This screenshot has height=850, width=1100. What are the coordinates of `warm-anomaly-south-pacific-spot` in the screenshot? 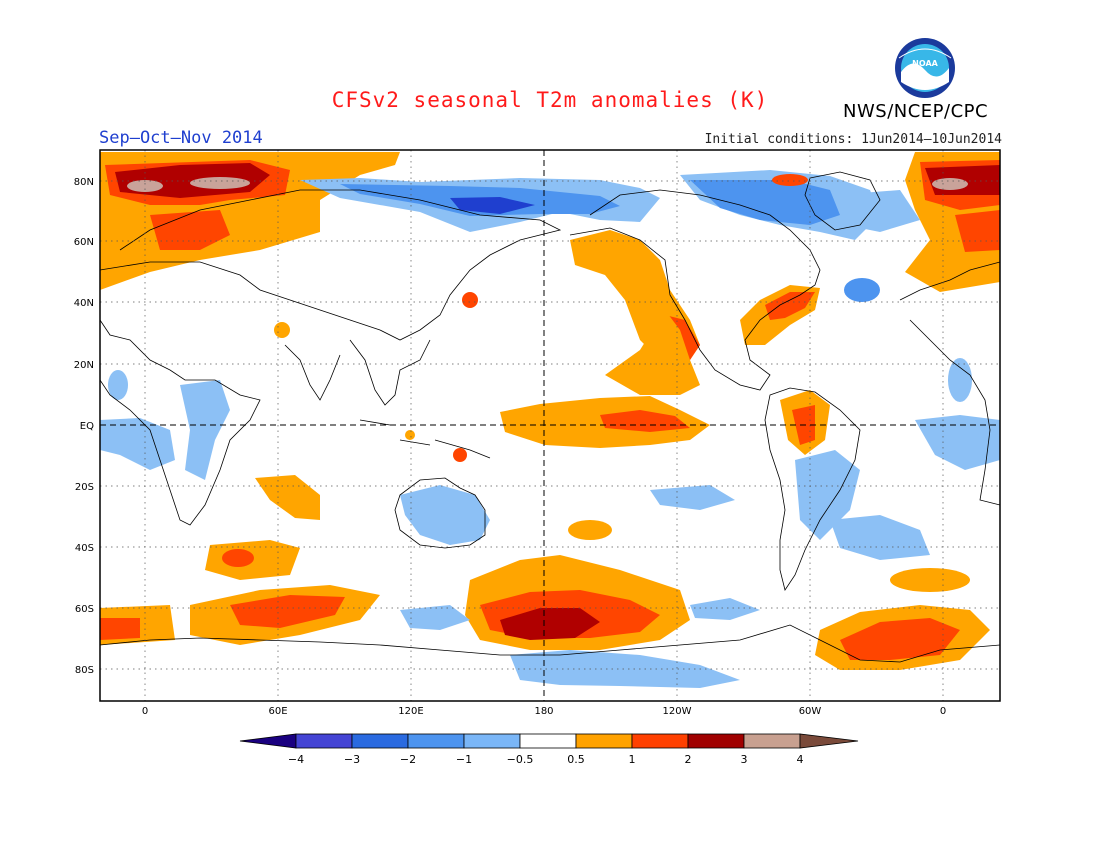 It's located at (590, 530).